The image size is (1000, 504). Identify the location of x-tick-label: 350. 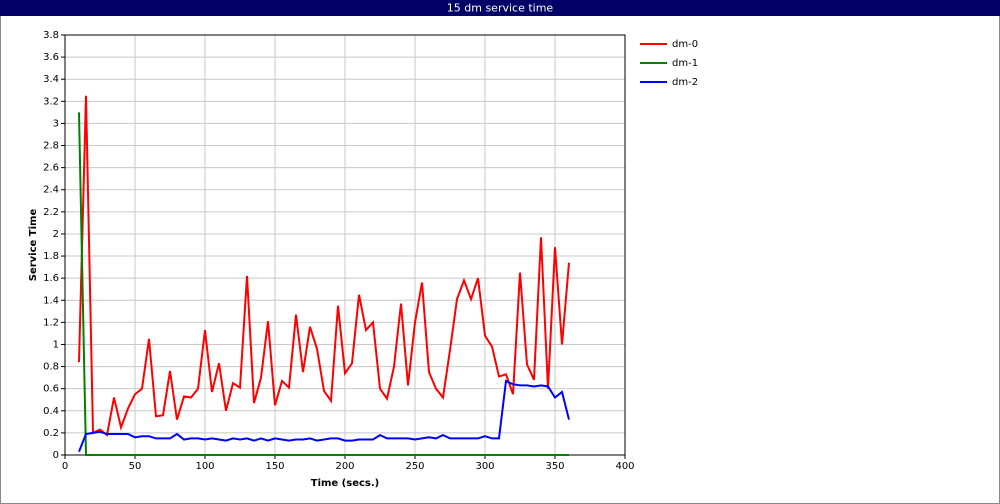
(554, 466).